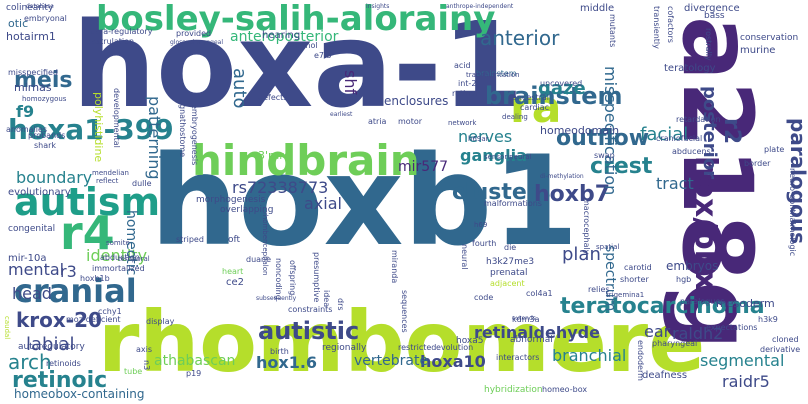  What do you see at coordinates (110, 173) in the screenshot?
I see `word-mendelian: mendelian` at bounding box center [110, 173].